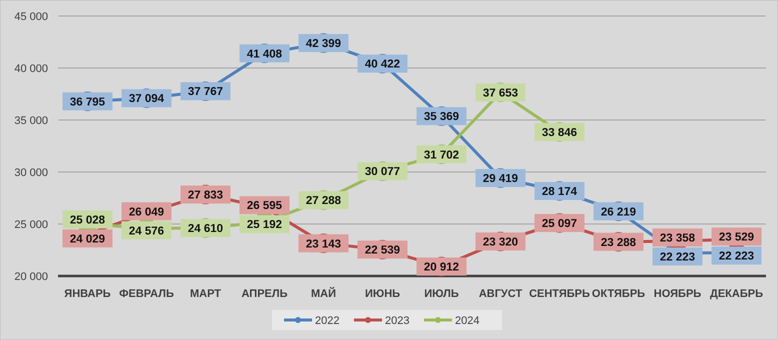 Image resolution: width=778 pixels, height=340 pixels. What do you see at coordinates (31, 121) in the screenshot?
I see `y-tick-label: 35 000` at bounding box center [31, 121].